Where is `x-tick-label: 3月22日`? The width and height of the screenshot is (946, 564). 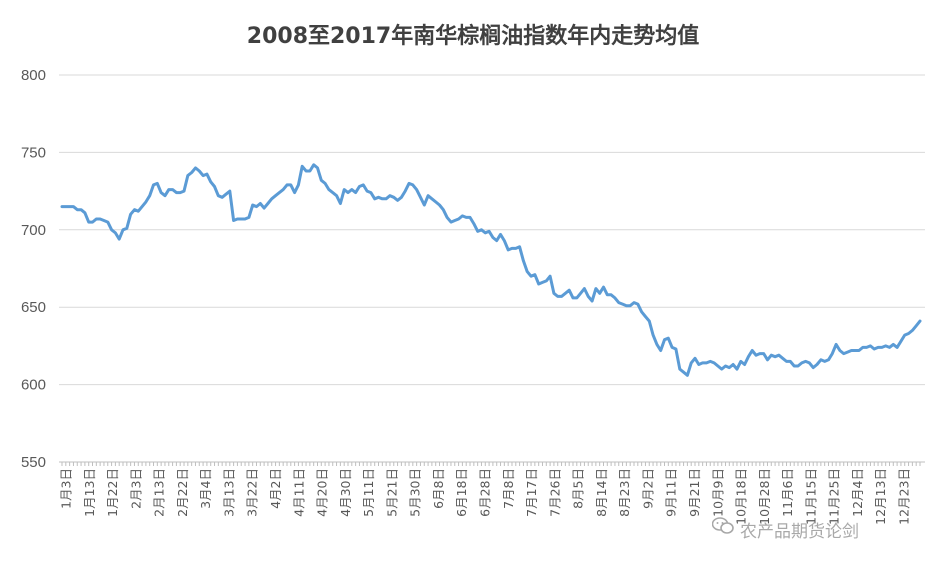 x-tick-label: 3月22日 is located at coordinates (252, 492).